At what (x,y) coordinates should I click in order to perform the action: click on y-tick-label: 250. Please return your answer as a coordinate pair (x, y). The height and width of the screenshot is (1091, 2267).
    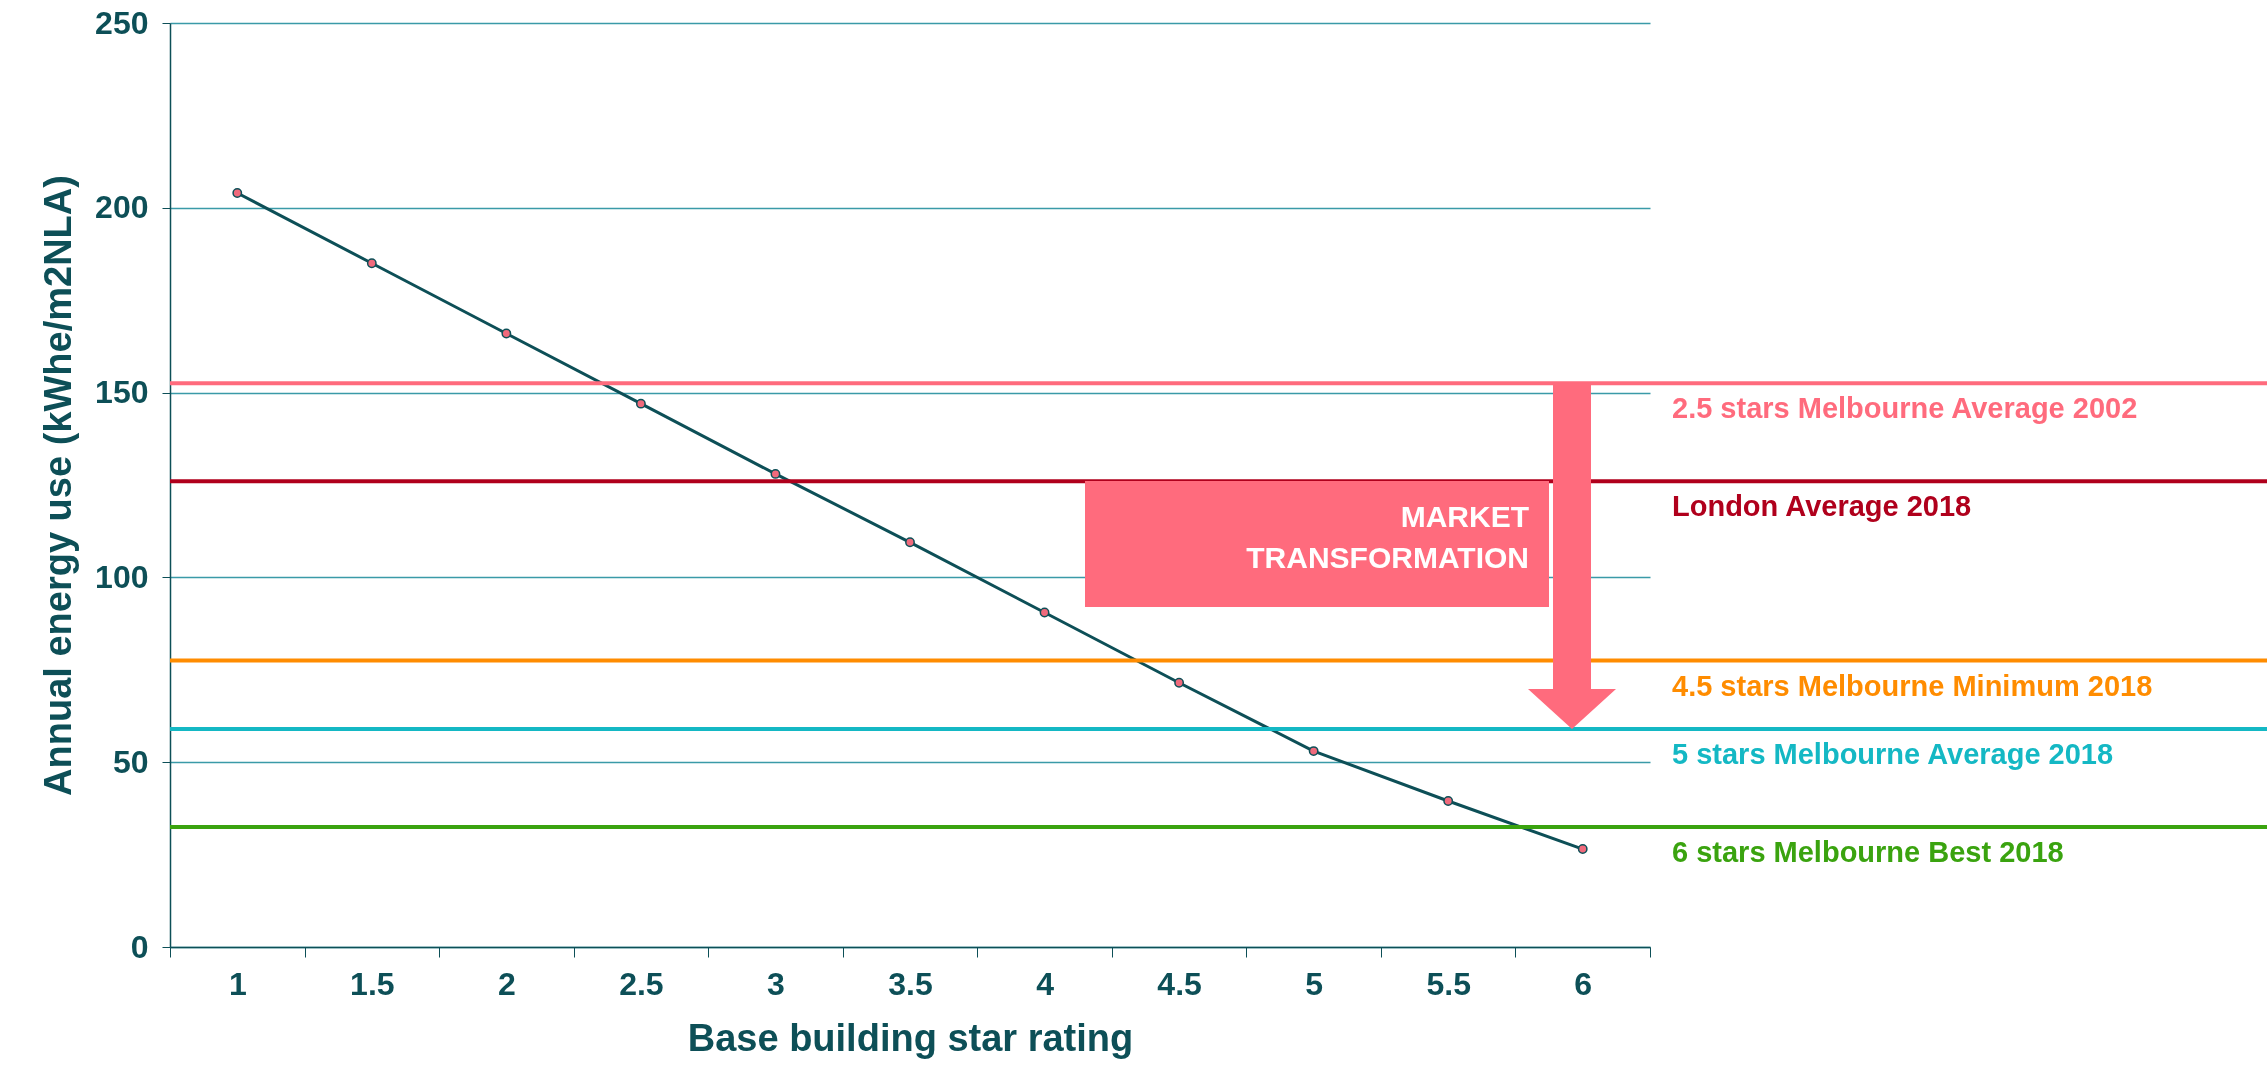
    Looking at the image, I should click on (122, 22).